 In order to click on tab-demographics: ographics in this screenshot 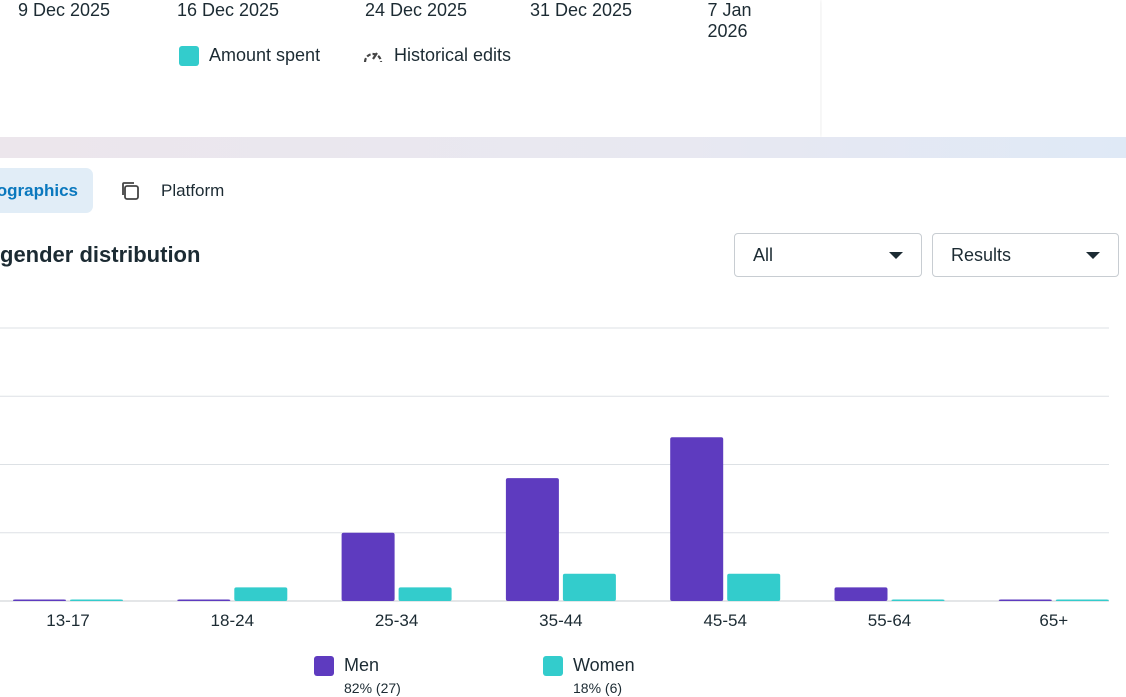, I will do `click(46, 190)`.